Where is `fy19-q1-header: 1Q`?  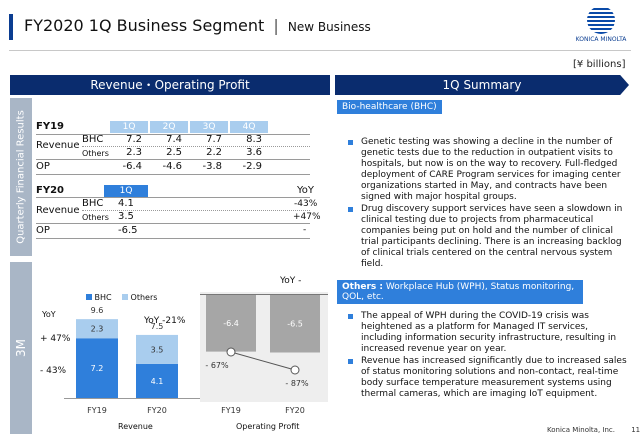
fy19-q1-header: 1Q is located at coordinates (129, 127).